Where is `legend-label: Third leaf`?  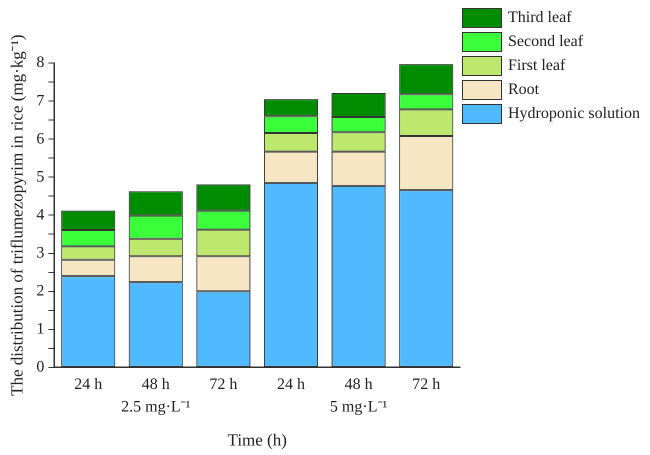 legend-label: Third leaf is located at coordinates (540, 18).